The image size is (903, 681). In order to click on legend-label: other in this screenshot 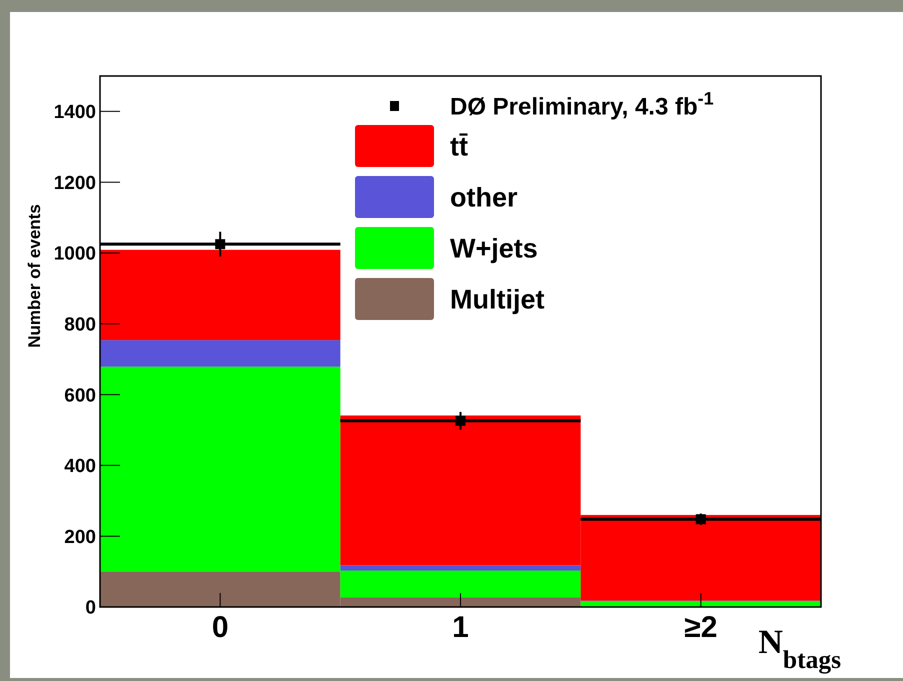, I will do `click(484, 197)`.